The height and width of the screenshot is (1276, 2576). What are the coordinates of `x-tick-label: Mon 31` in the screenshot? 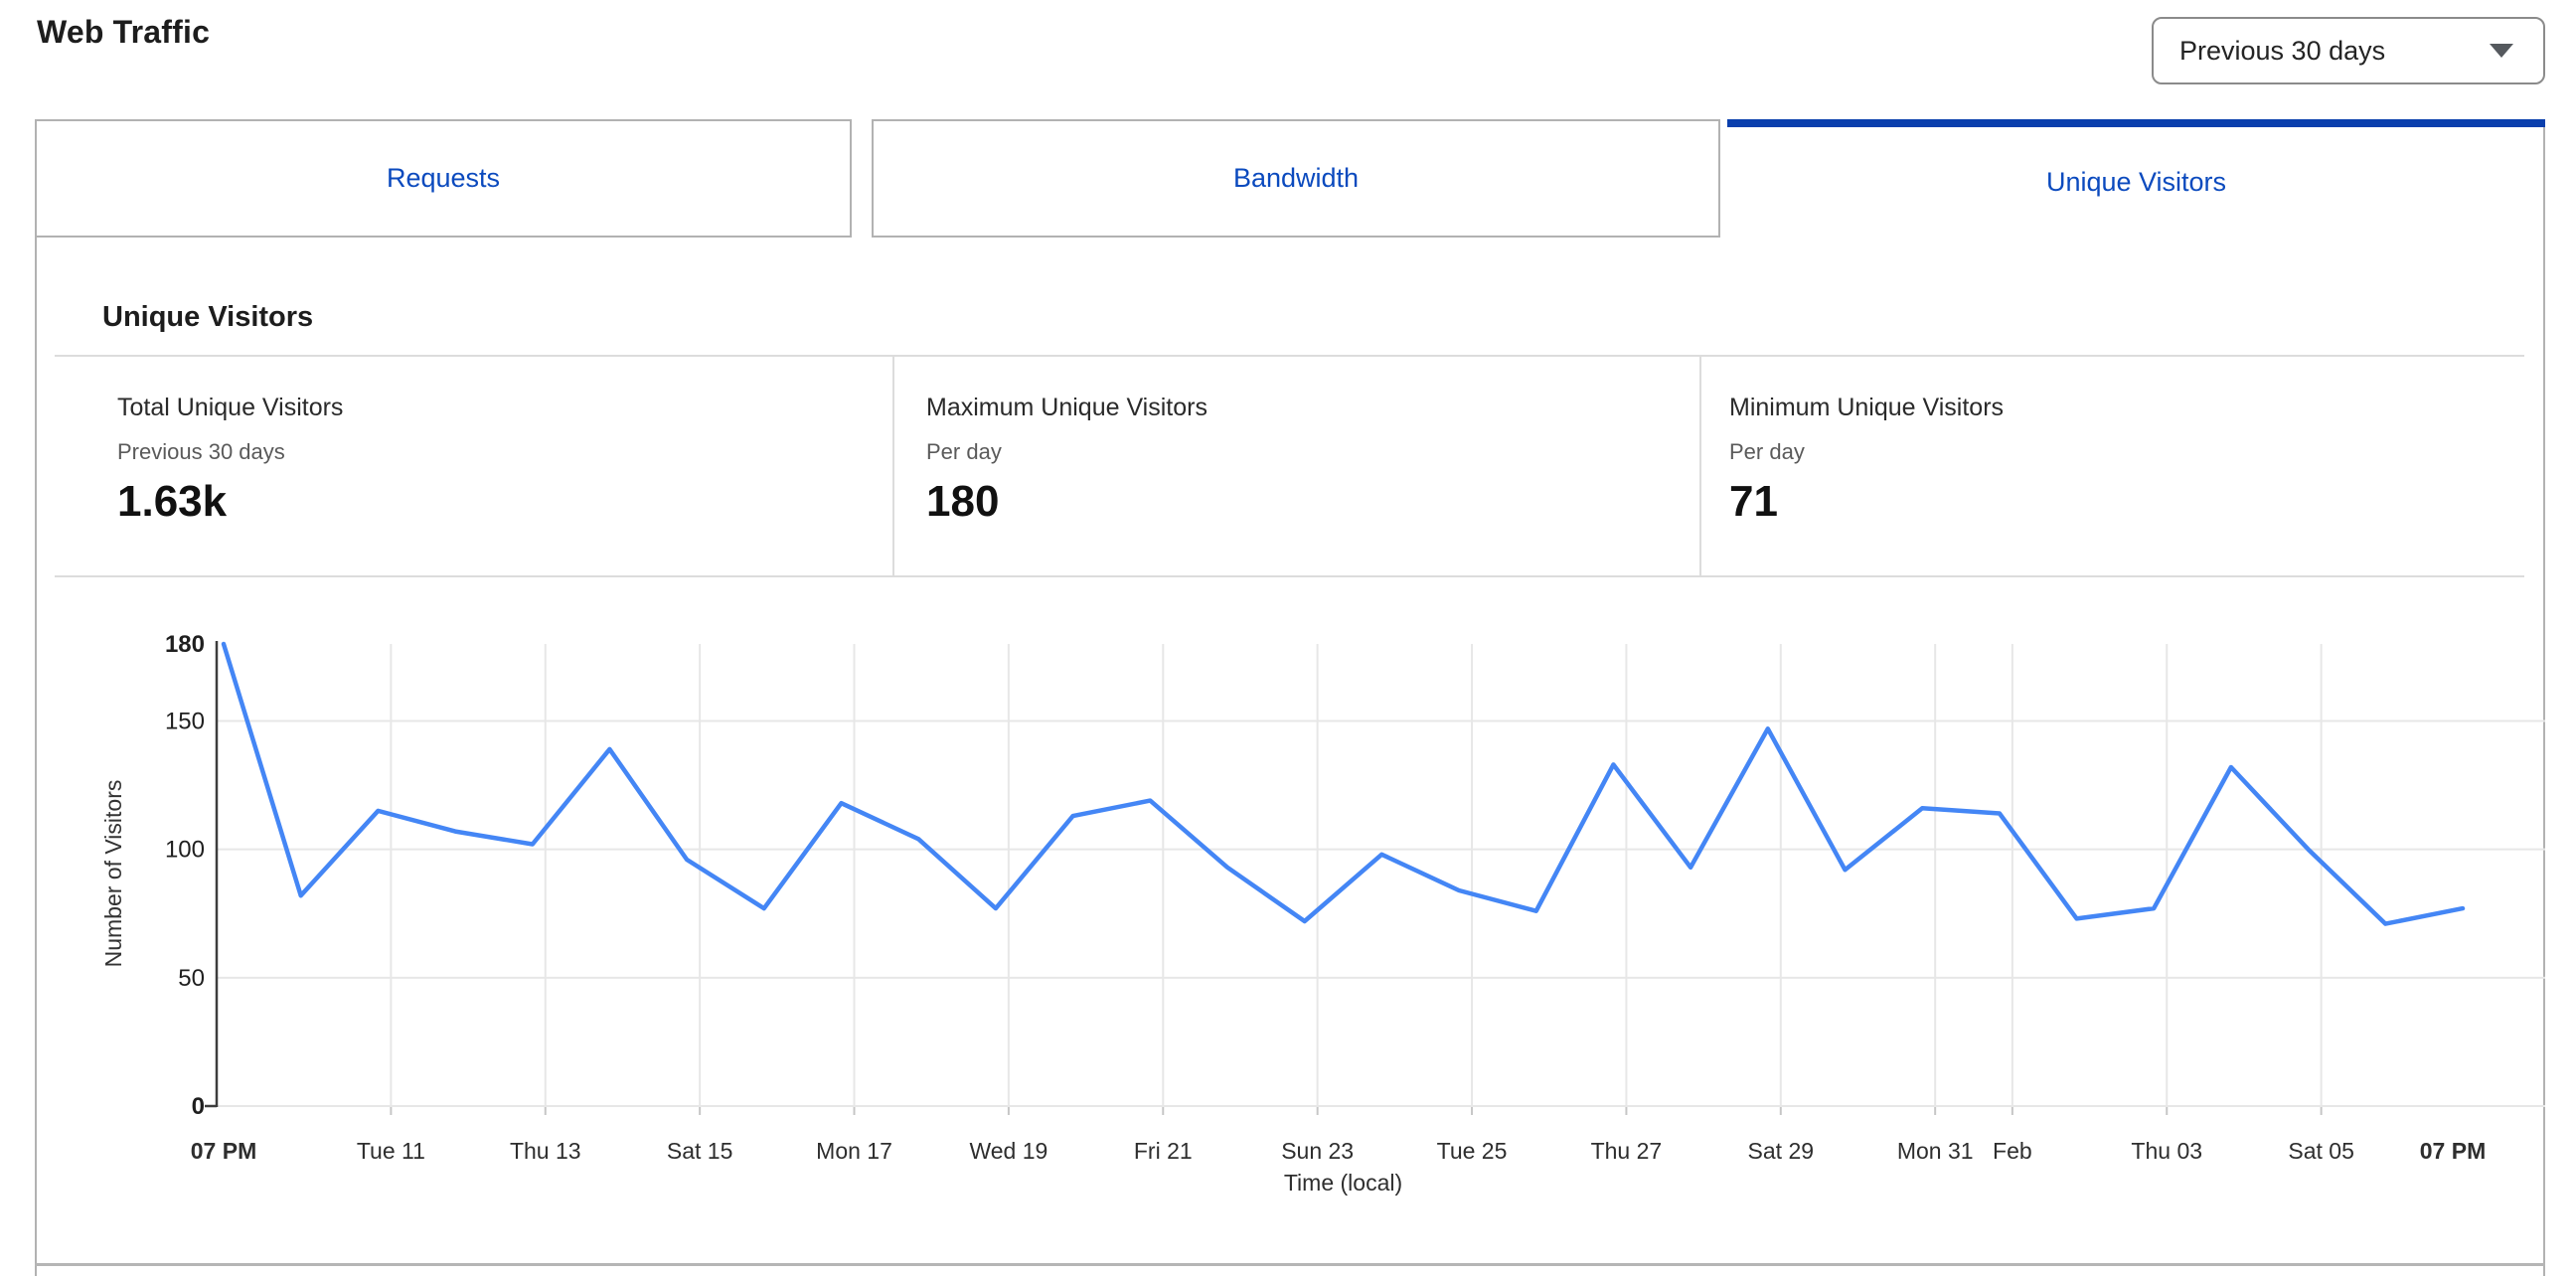 It's located at (1935, 1151).